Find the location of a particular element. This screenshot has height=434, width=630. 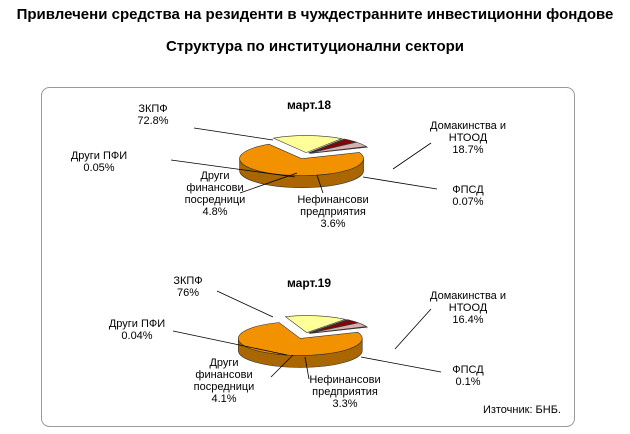

pie-title: март.19 is located at coordinates (309, 283).